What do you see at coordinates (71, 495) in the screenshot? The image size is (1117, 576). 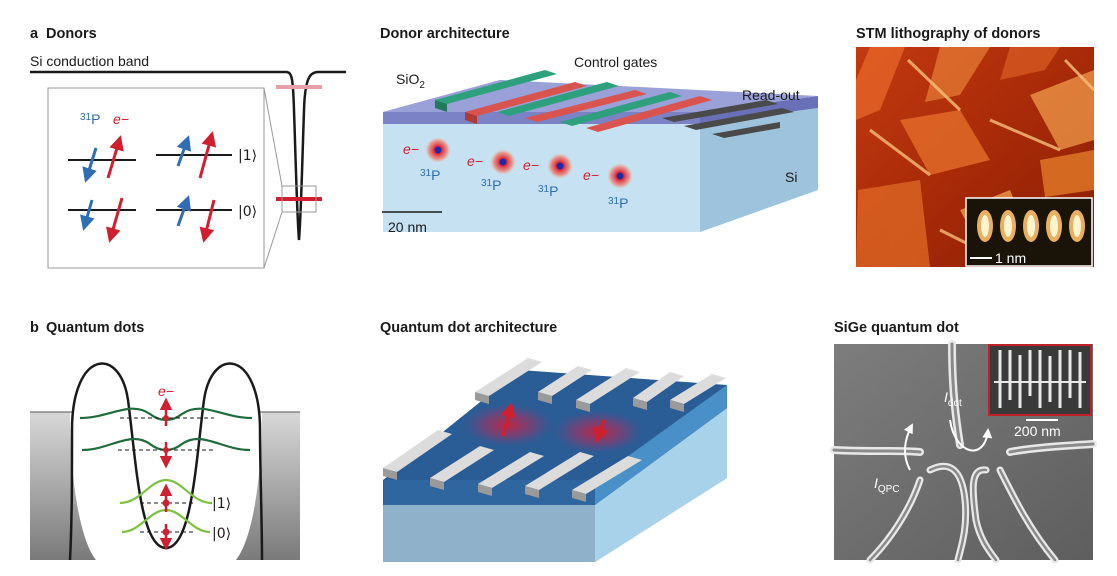 I see `potential-left-tail` at bounding box center [71, 495].